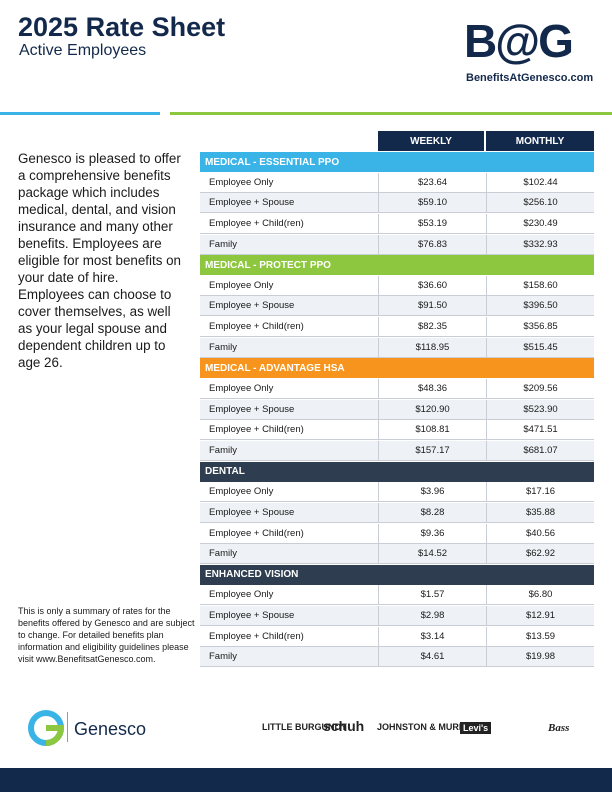 The height and width of the screenshot is (792, 612). Describe the element at coordinates (540, 244) in the screenshot. I see `monthly-rate: $332.93` at that location.